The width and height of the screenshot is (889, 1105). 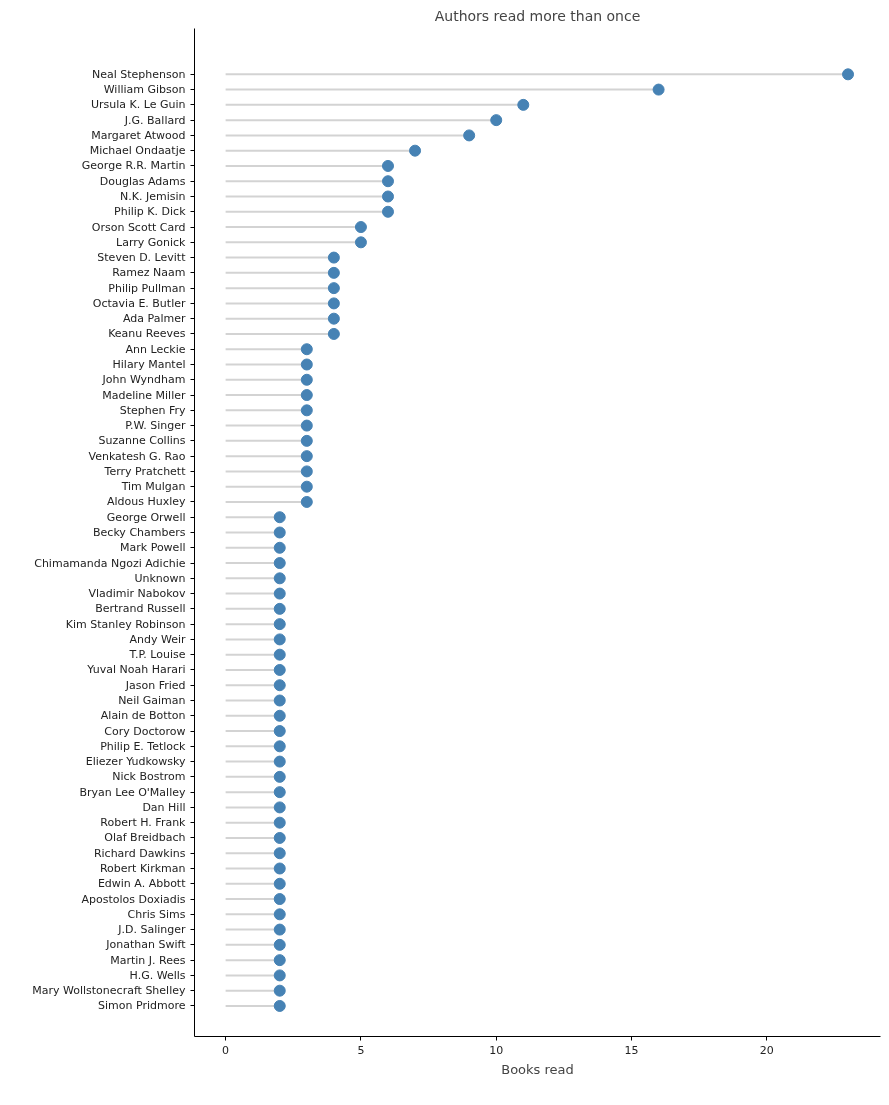 What do you see at coordinates (164, 807) in the screenshot?
I see `y-tick-label: Dan Hill` at bounding box center [164, 807].